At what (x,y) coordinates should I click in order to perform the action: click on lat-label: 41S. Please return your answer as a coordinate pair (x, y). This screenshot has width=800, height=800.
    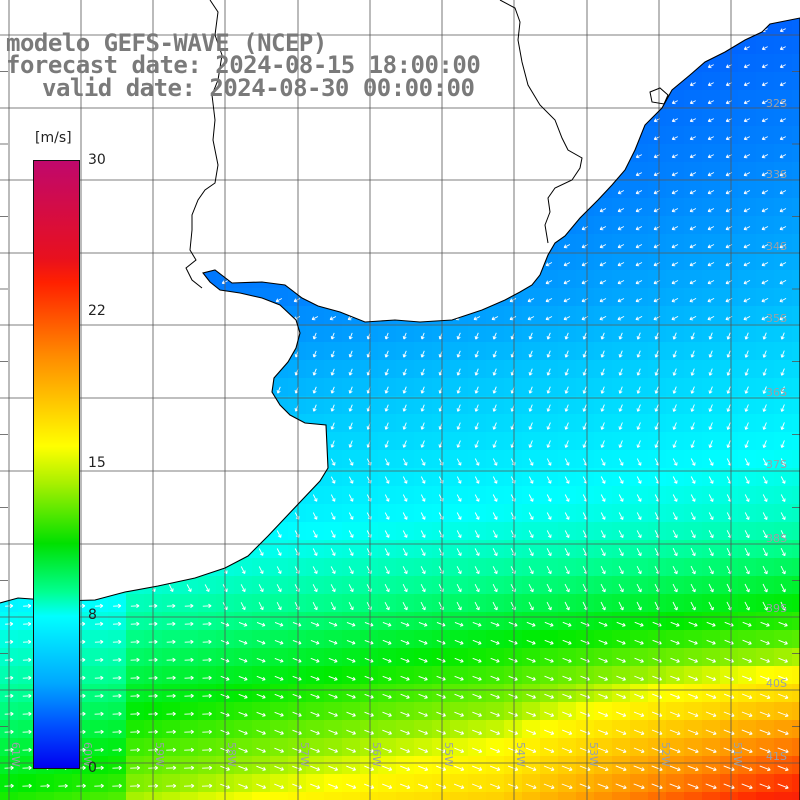
    Looking at the image, I should click on (776, 756).